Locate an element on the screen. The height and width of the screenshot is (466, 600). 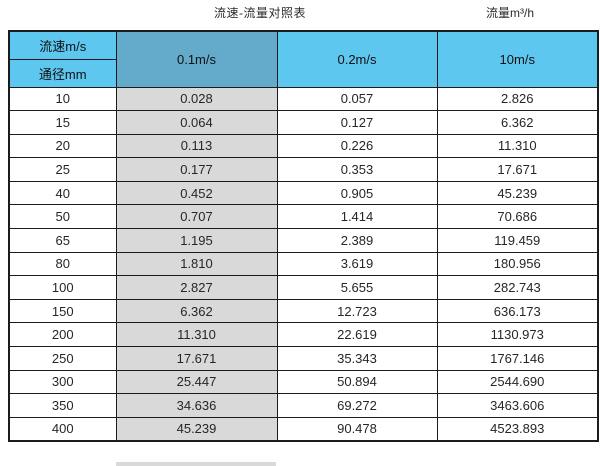
table-row: 300 25.447 50.894 2544.690 is located at coordinates (303, 382).